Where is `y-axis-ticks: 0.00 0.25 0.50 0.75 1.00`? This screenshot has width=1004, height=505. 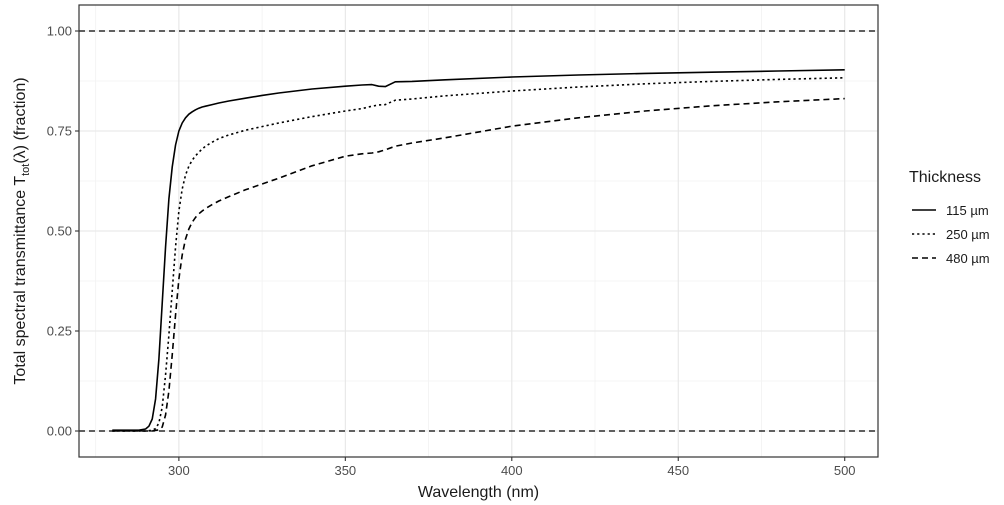
y-axis-ticks: 0.00 0.25 0.50 0.75 1.00 is located at coordinates (63, 231).